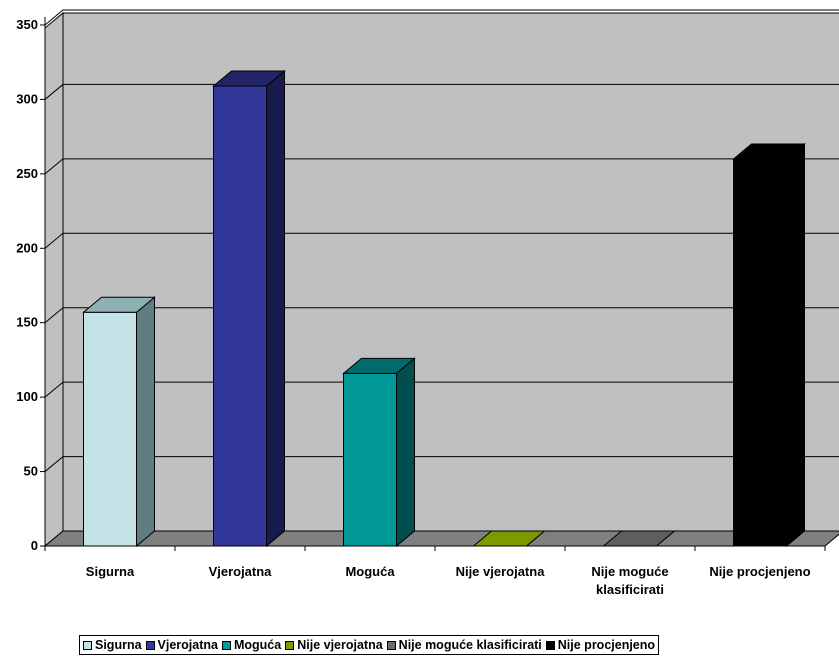  What do you see at coordinates (257, 645) in the screenshot?
I see `legend-label: Moguća` at bounding box center [257, 645].